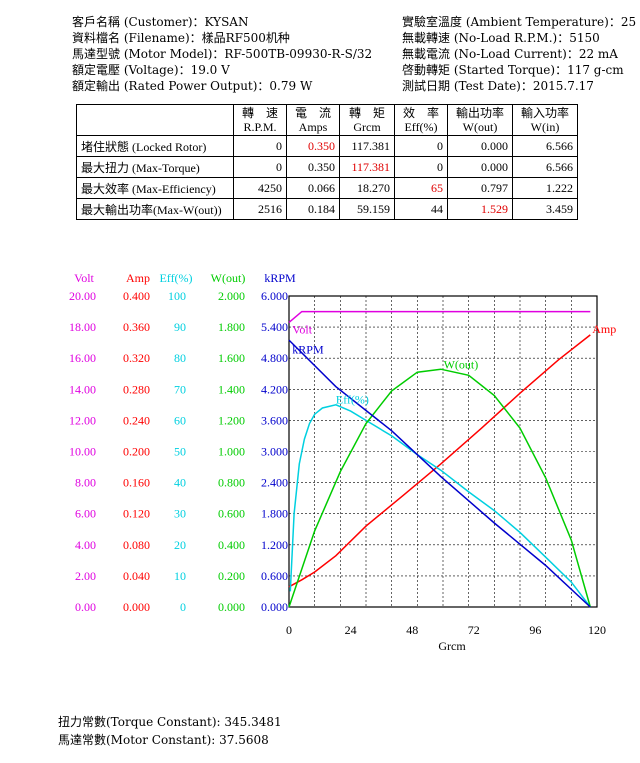  Describe the element at coordinates (480, 146) in the screenshot. I see `table-cell: 0.000` at that location.